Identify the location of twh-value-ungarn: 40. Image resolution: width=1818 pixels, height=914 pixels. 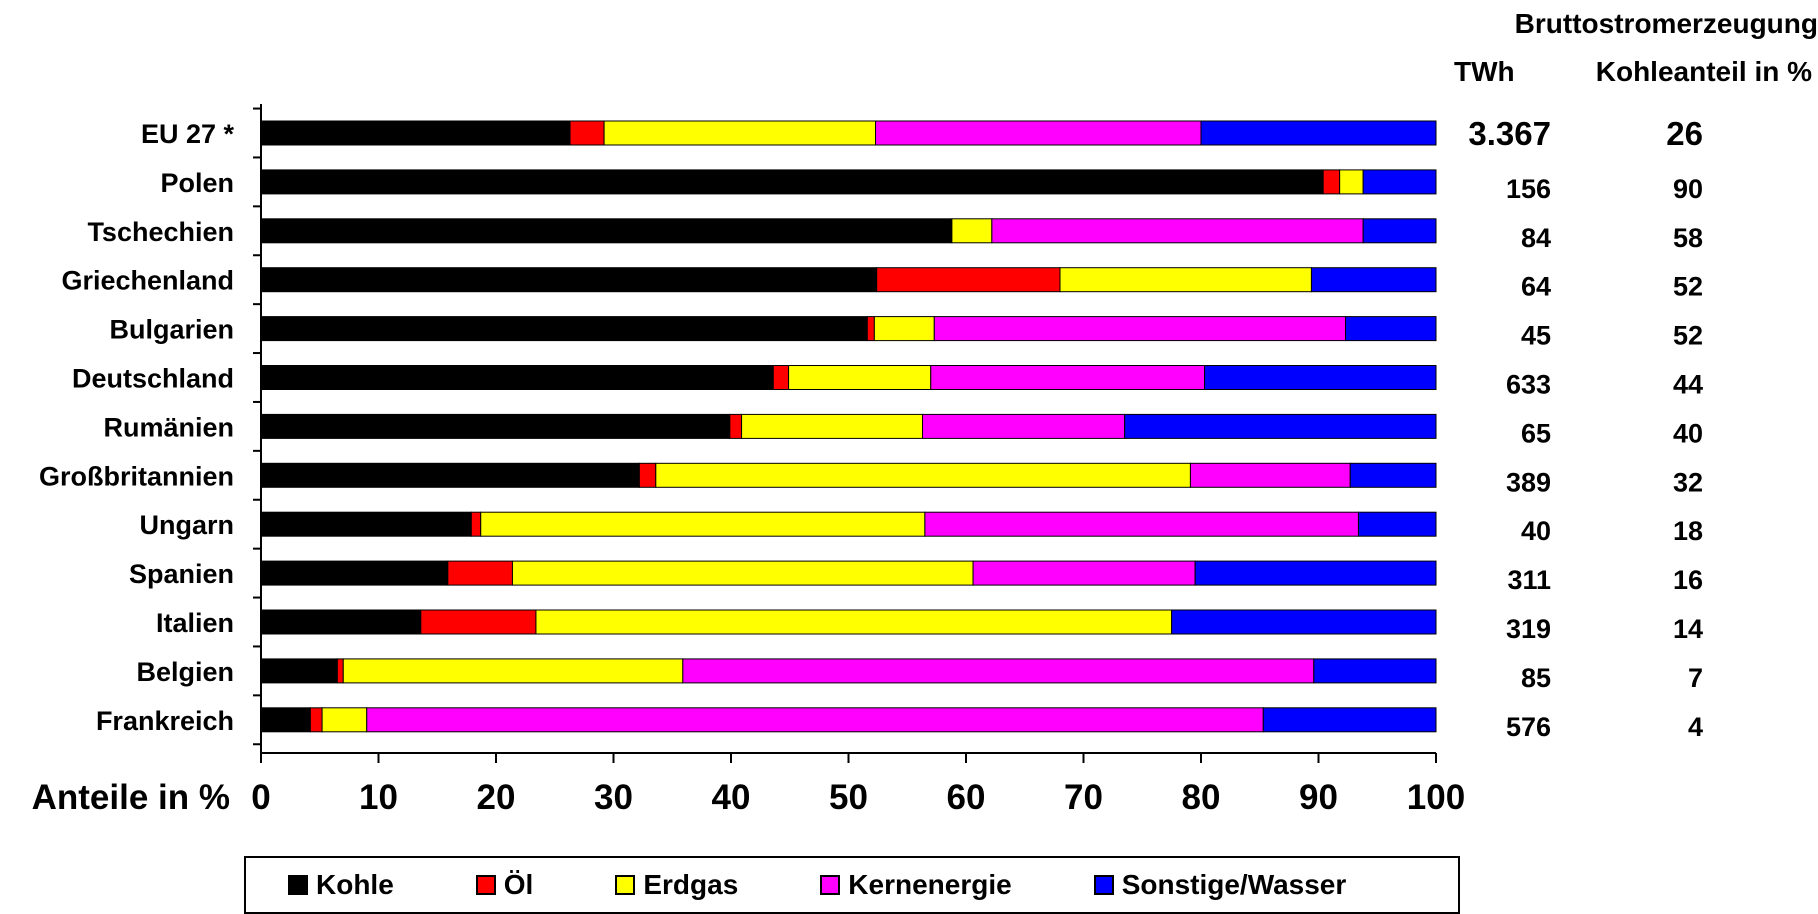
(1536, 531).